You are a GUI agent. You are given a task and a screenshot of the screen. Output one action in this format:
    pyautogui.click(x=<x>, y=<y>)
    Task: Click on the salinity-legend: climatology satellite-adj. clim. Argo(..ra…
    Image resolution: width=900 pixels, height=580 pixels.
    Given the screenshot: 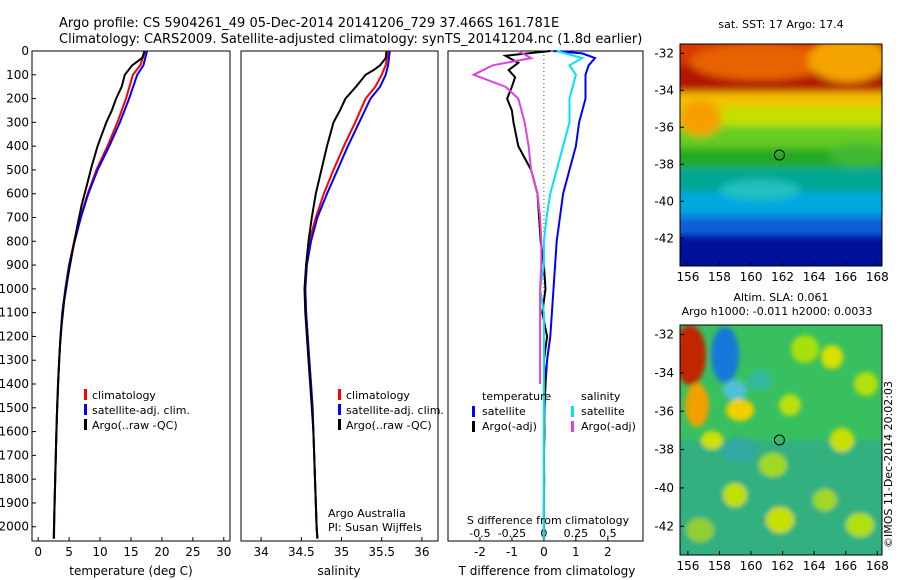 What is the action you would take?
    pyautogui.click(x=391, y=410)
    